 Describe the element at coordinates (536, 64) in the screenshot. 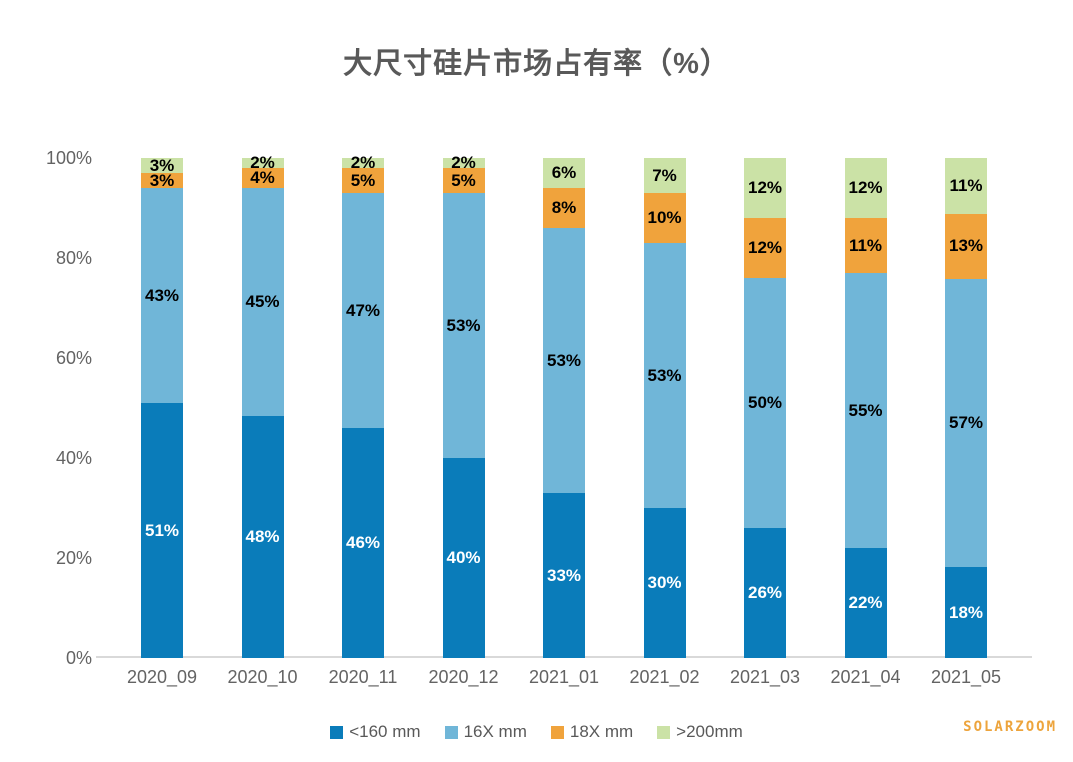

I see `chart-title: 大尺寸硅片市场占有率（%）` at that location.